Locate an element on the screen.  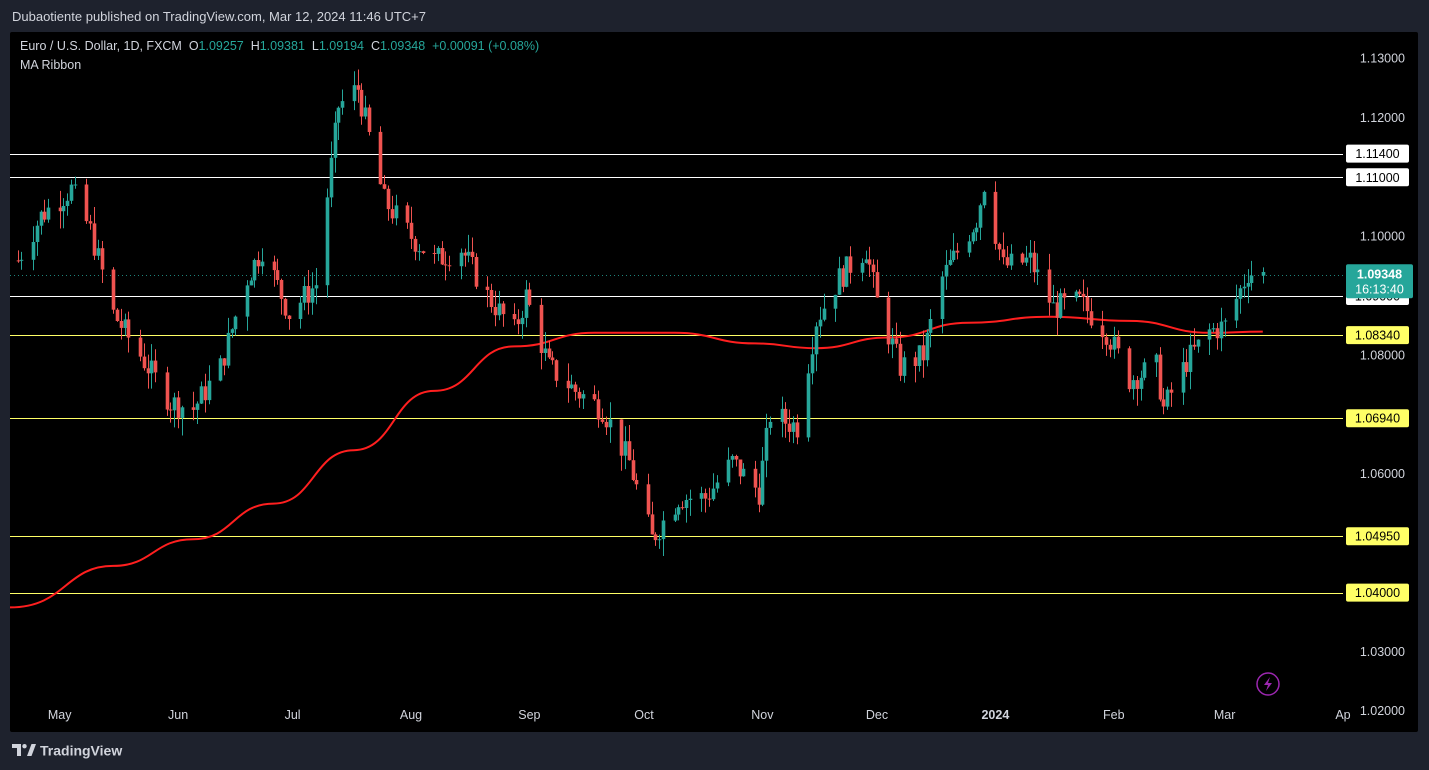
x-axis-label: Feb is located at coordinates (1114, 715).